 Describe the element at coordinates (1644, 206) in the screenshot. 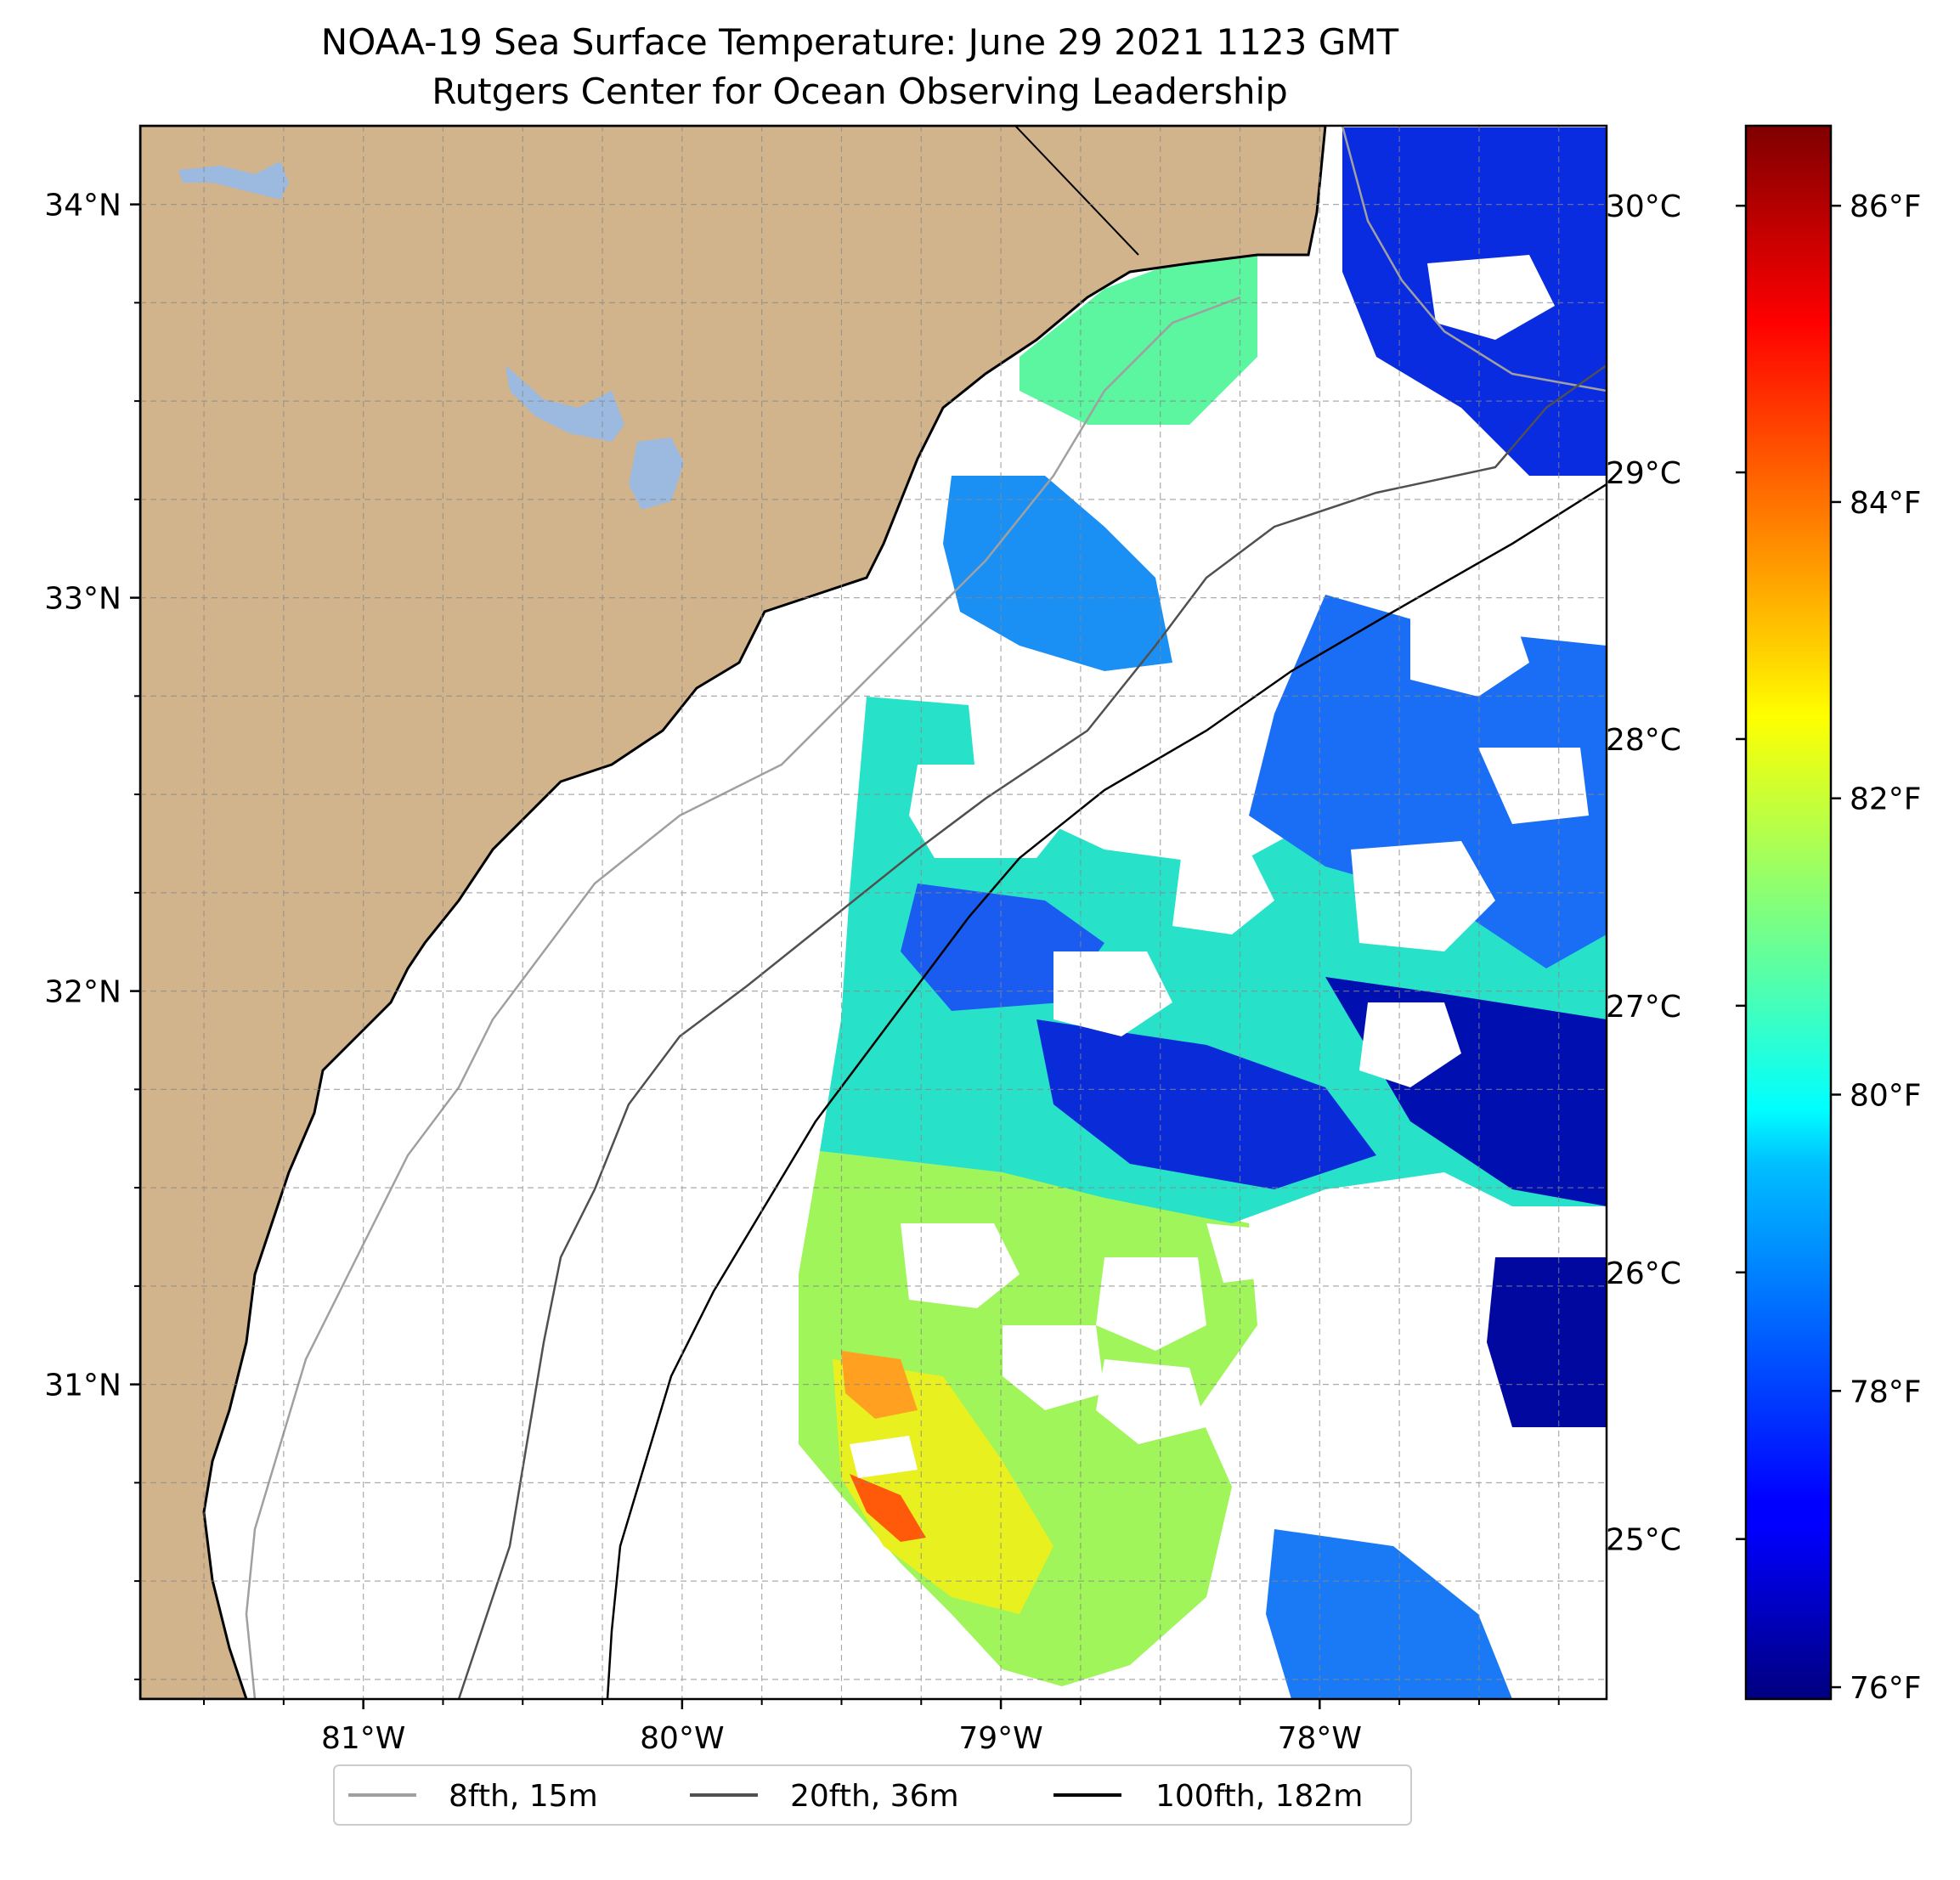

I see `celsius-tick-label: 30°C` at that location.